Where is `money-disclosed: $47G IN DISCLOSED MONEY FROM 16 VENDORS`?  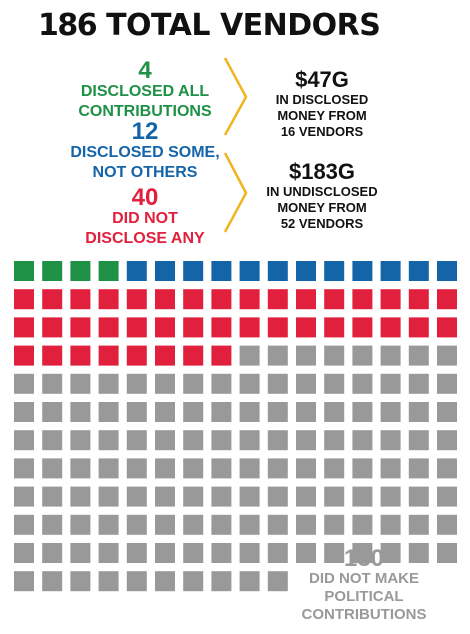 money-disclosed: $47G IN DISCLOSED MONEY FROM 16 VENDORS is located at coordinates (322, 104).